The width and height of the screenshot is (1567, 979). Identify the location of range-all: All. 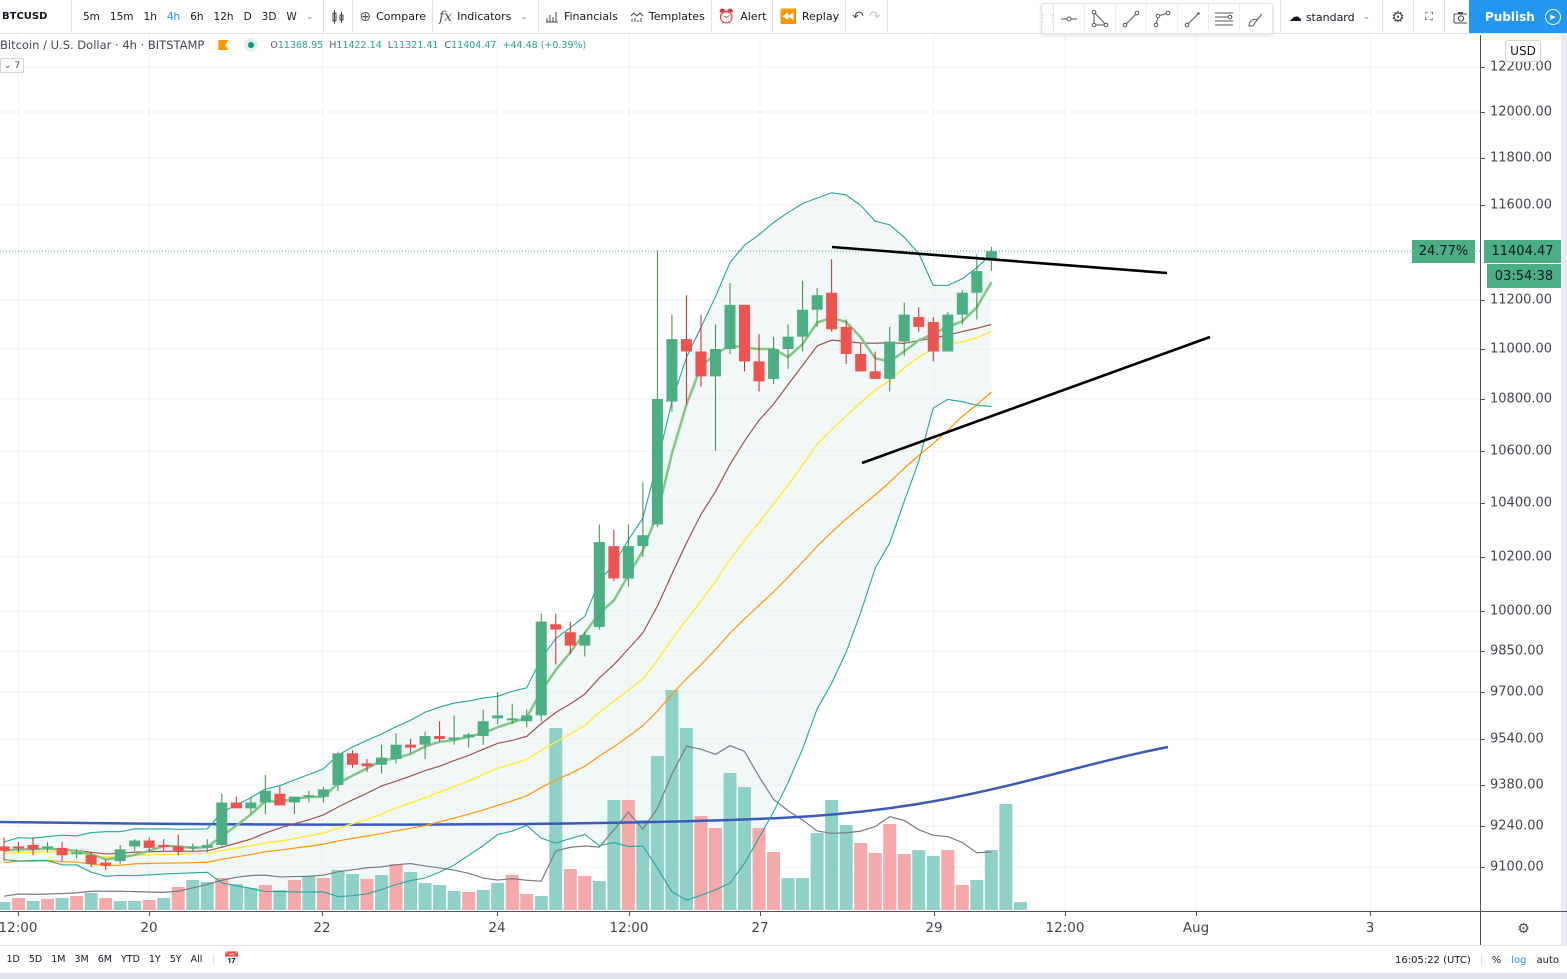
(196, 959).